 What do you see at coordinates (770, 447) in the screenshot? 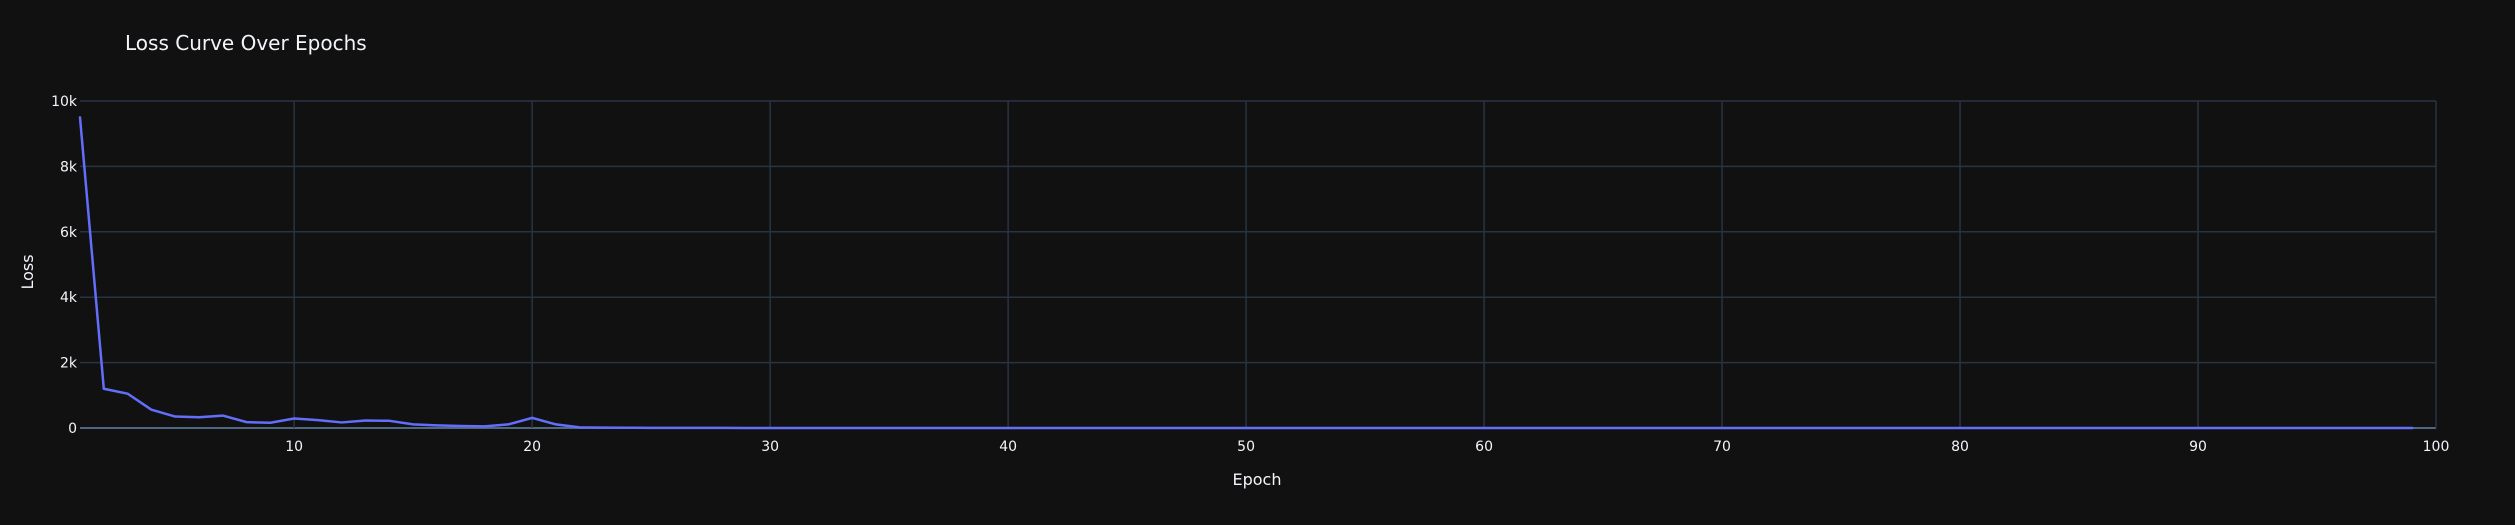
I see `x-tick-label: 30` at bounding box center [770, 447].